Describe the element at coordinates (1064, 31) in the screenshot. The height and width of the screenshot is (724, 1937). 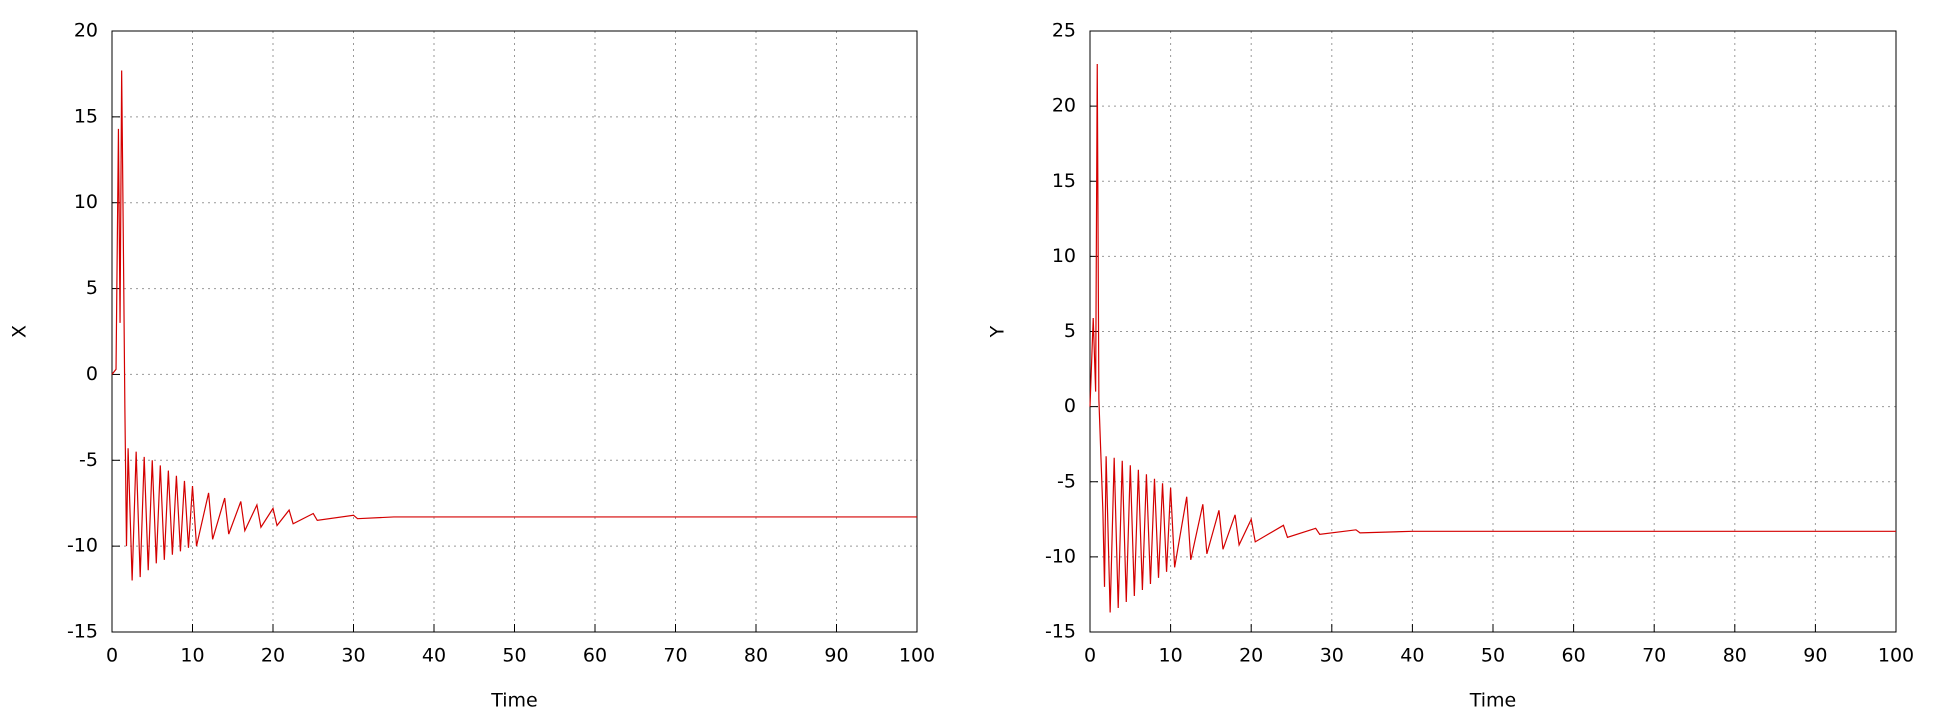
I see `y-tick-label: 25` at that location.